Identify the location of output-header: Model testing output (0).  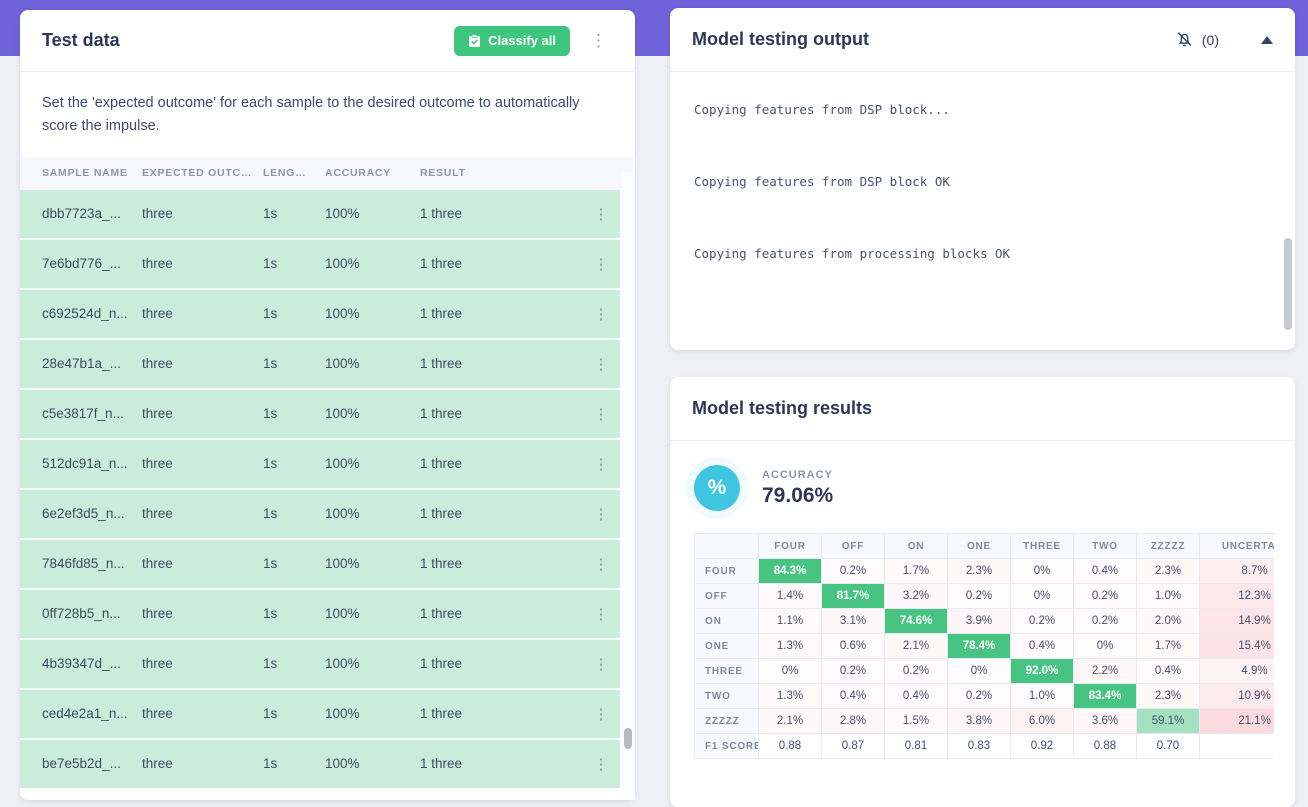
(982, 40).